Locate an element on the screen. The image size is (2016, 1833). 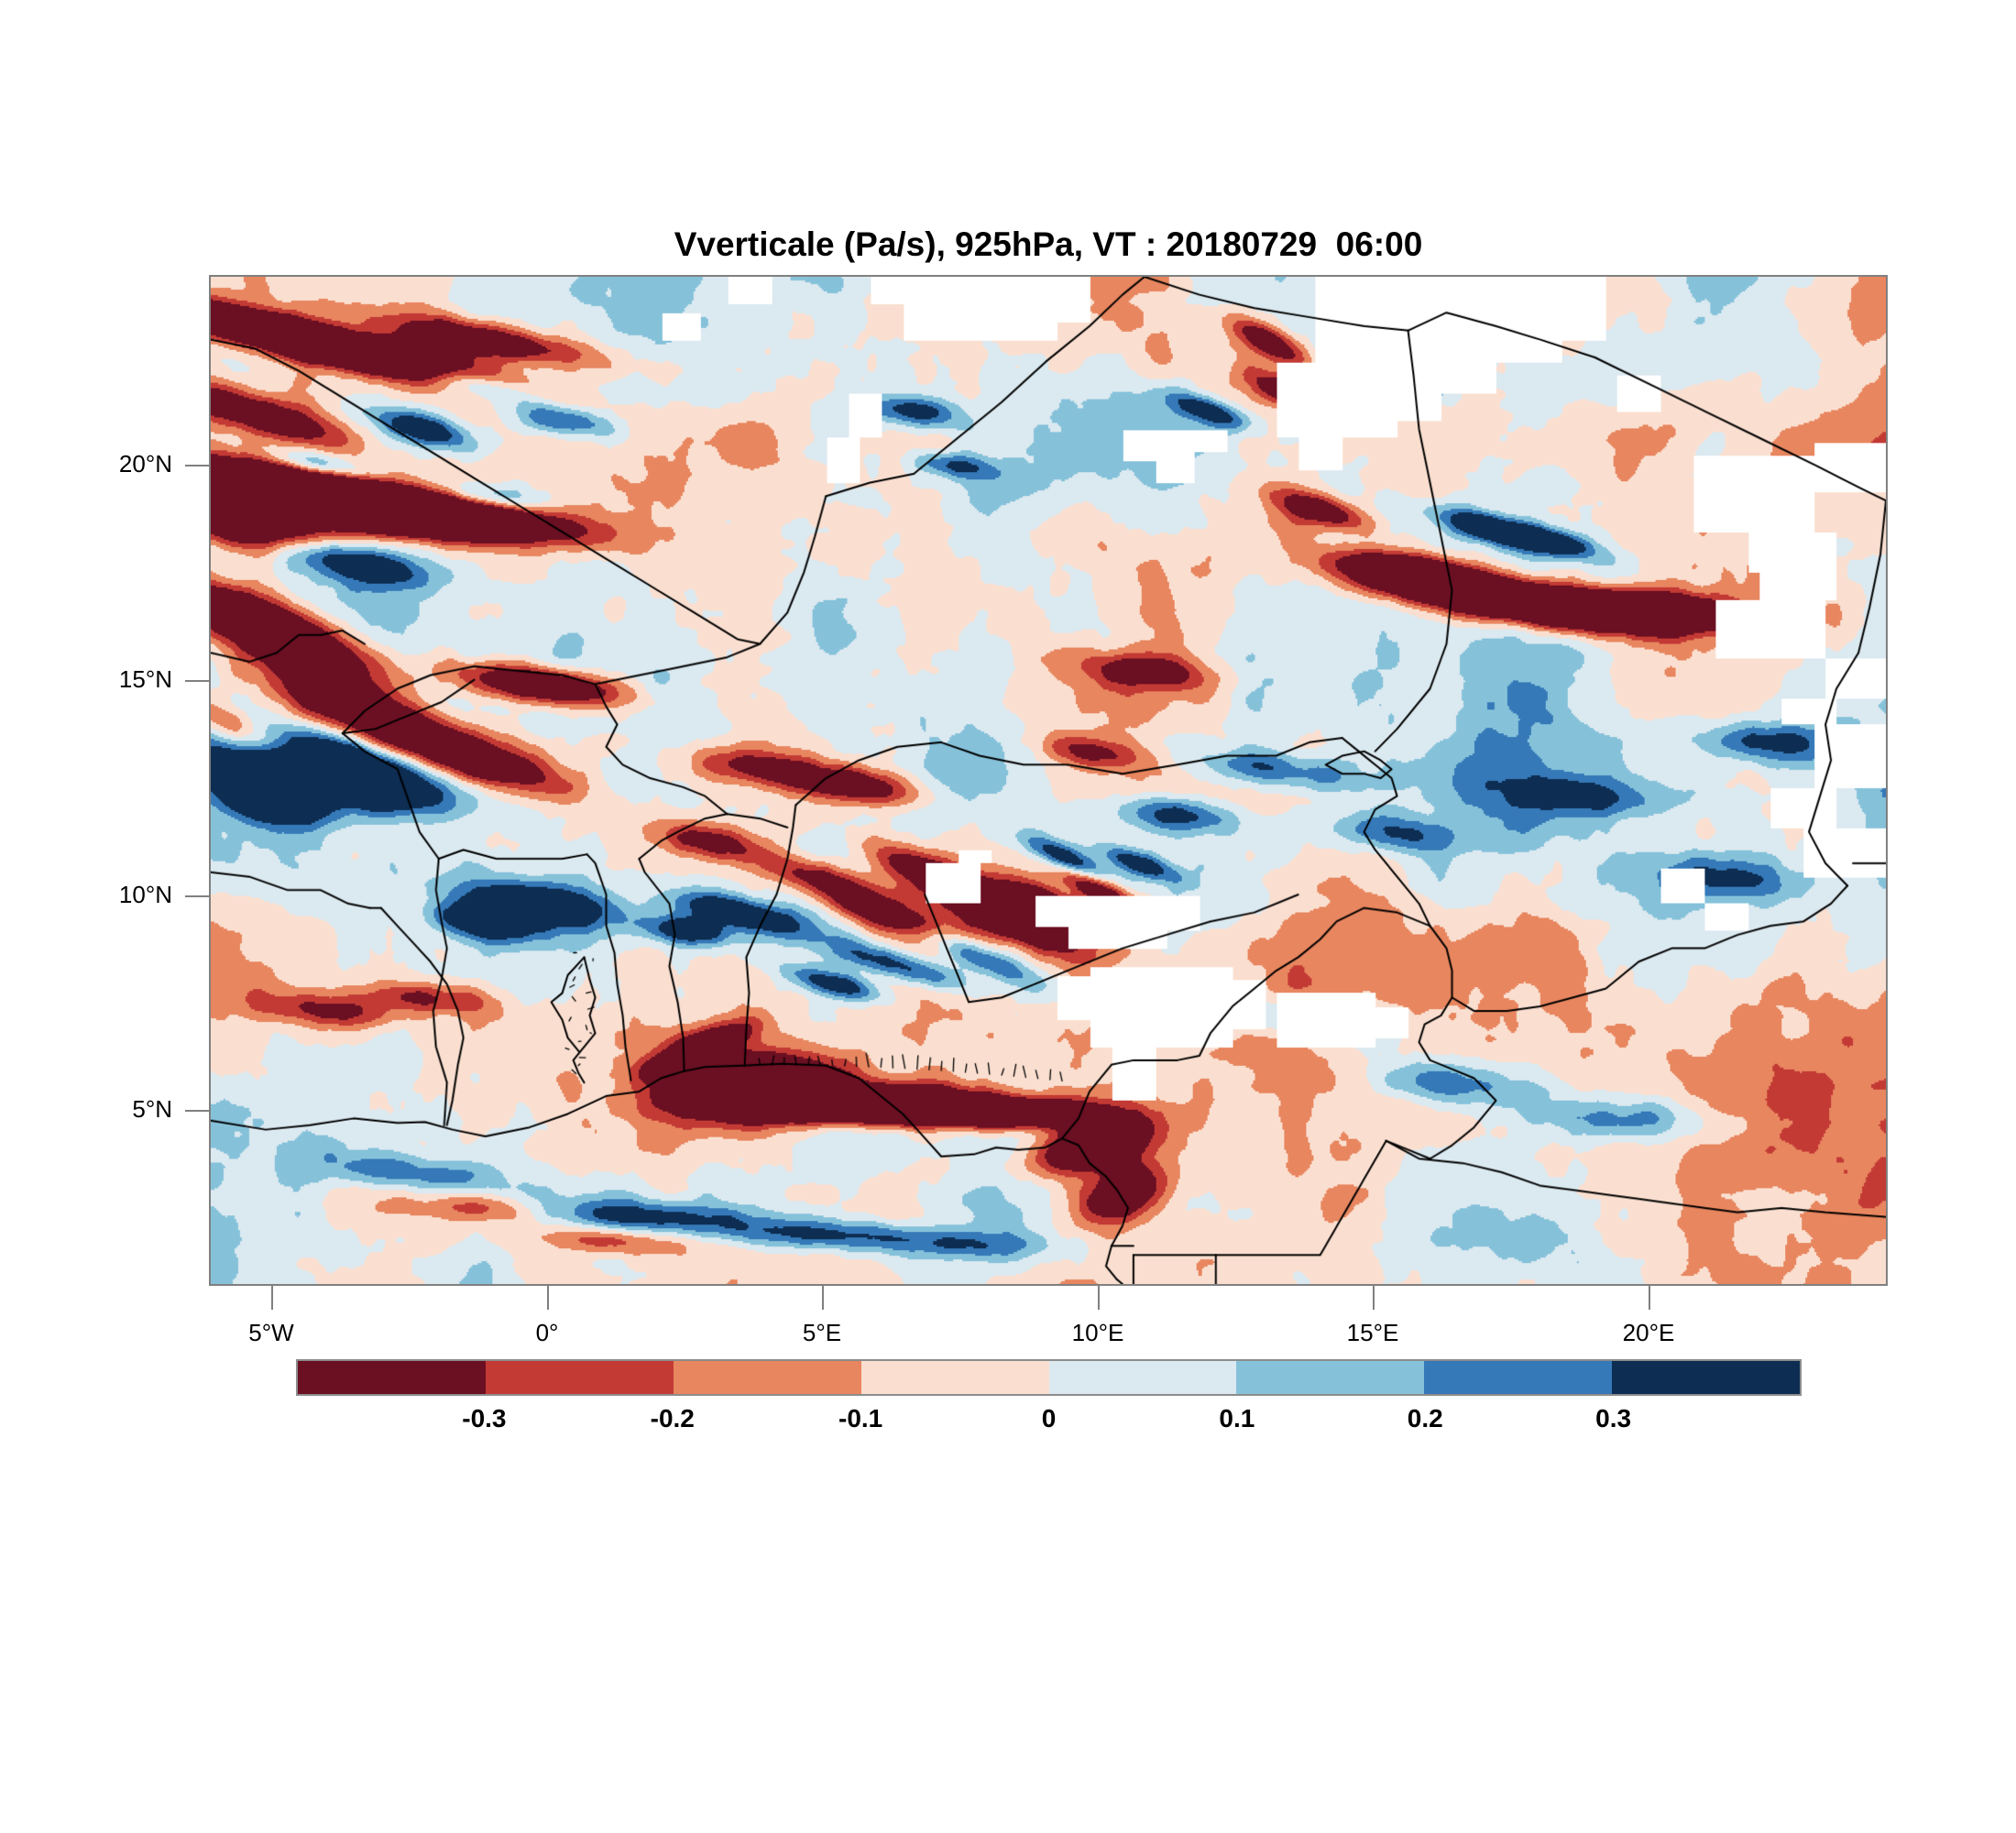
latitude-tick-label: 15°N is located at coordinates (145, 679).